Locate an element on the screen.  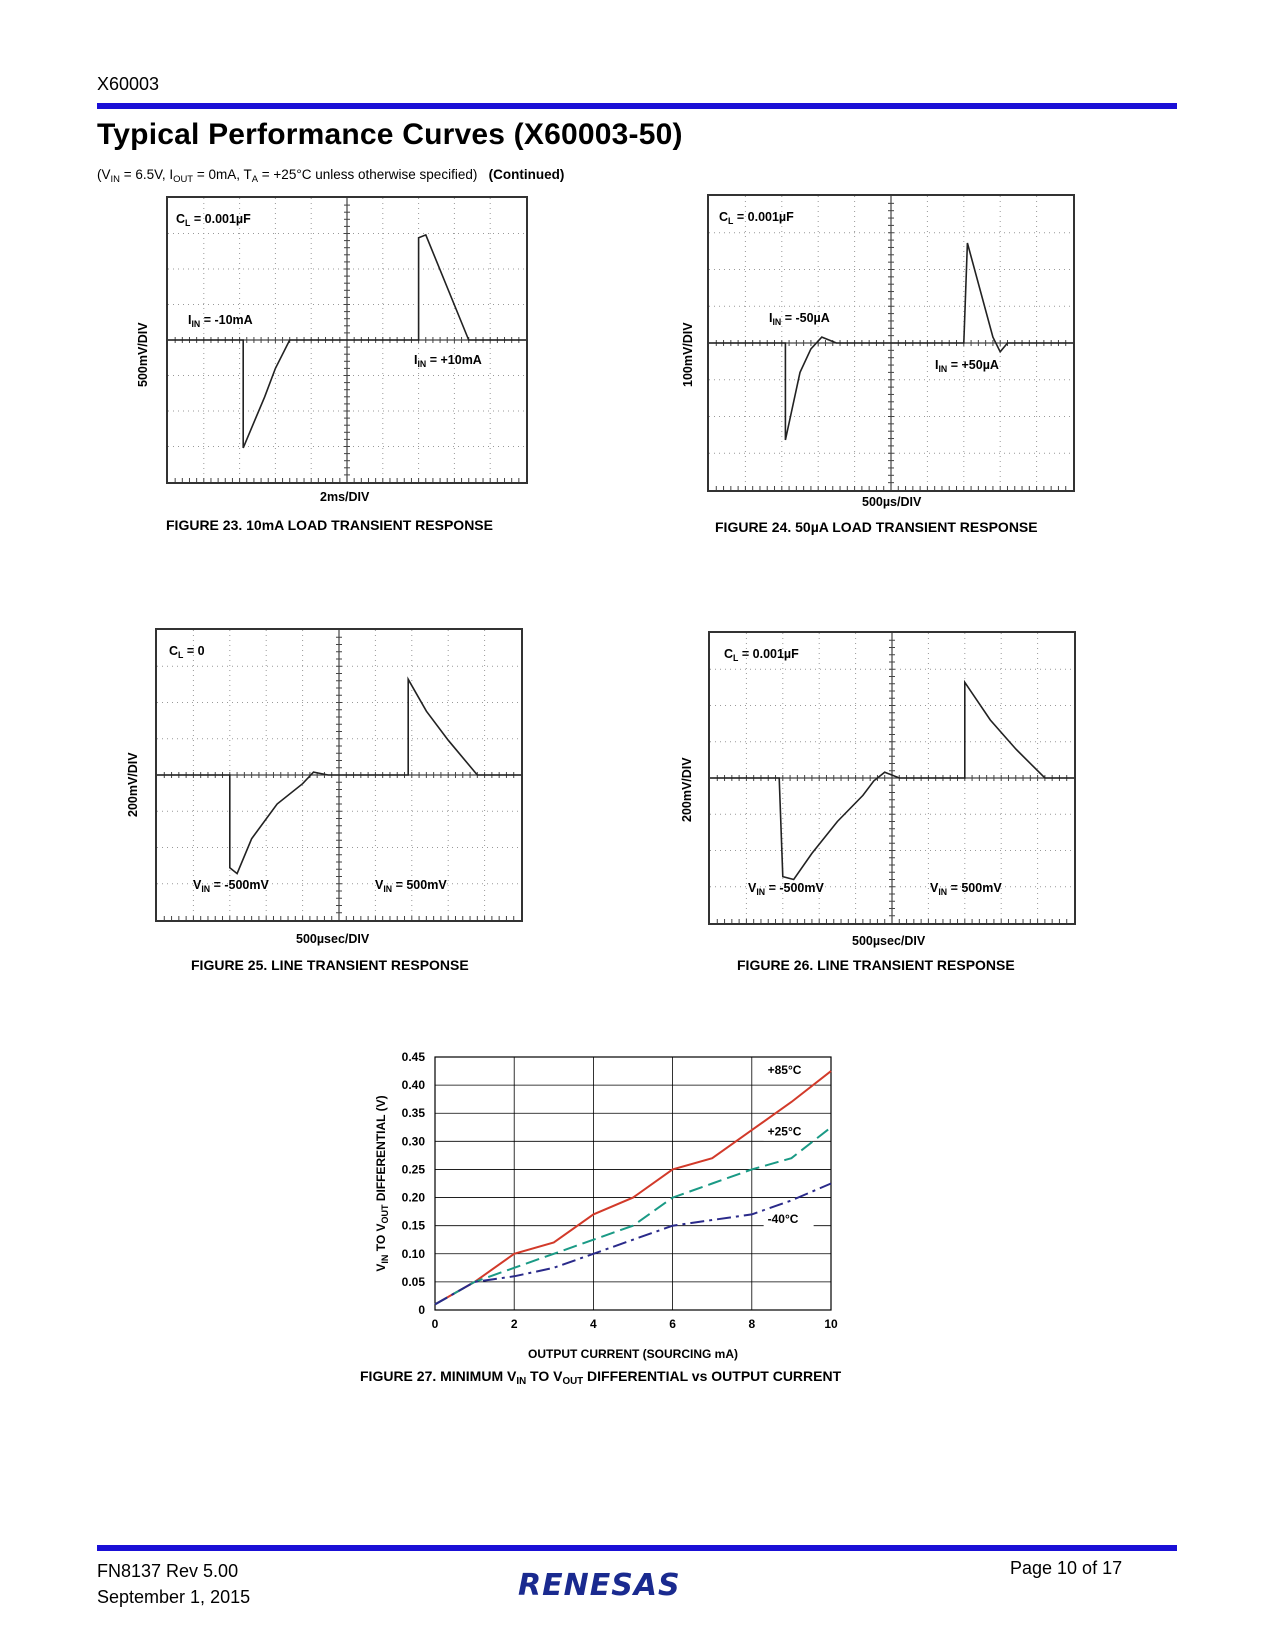
fig23-ylabel: 500mV/DIV is located at coordinates (143, 354).